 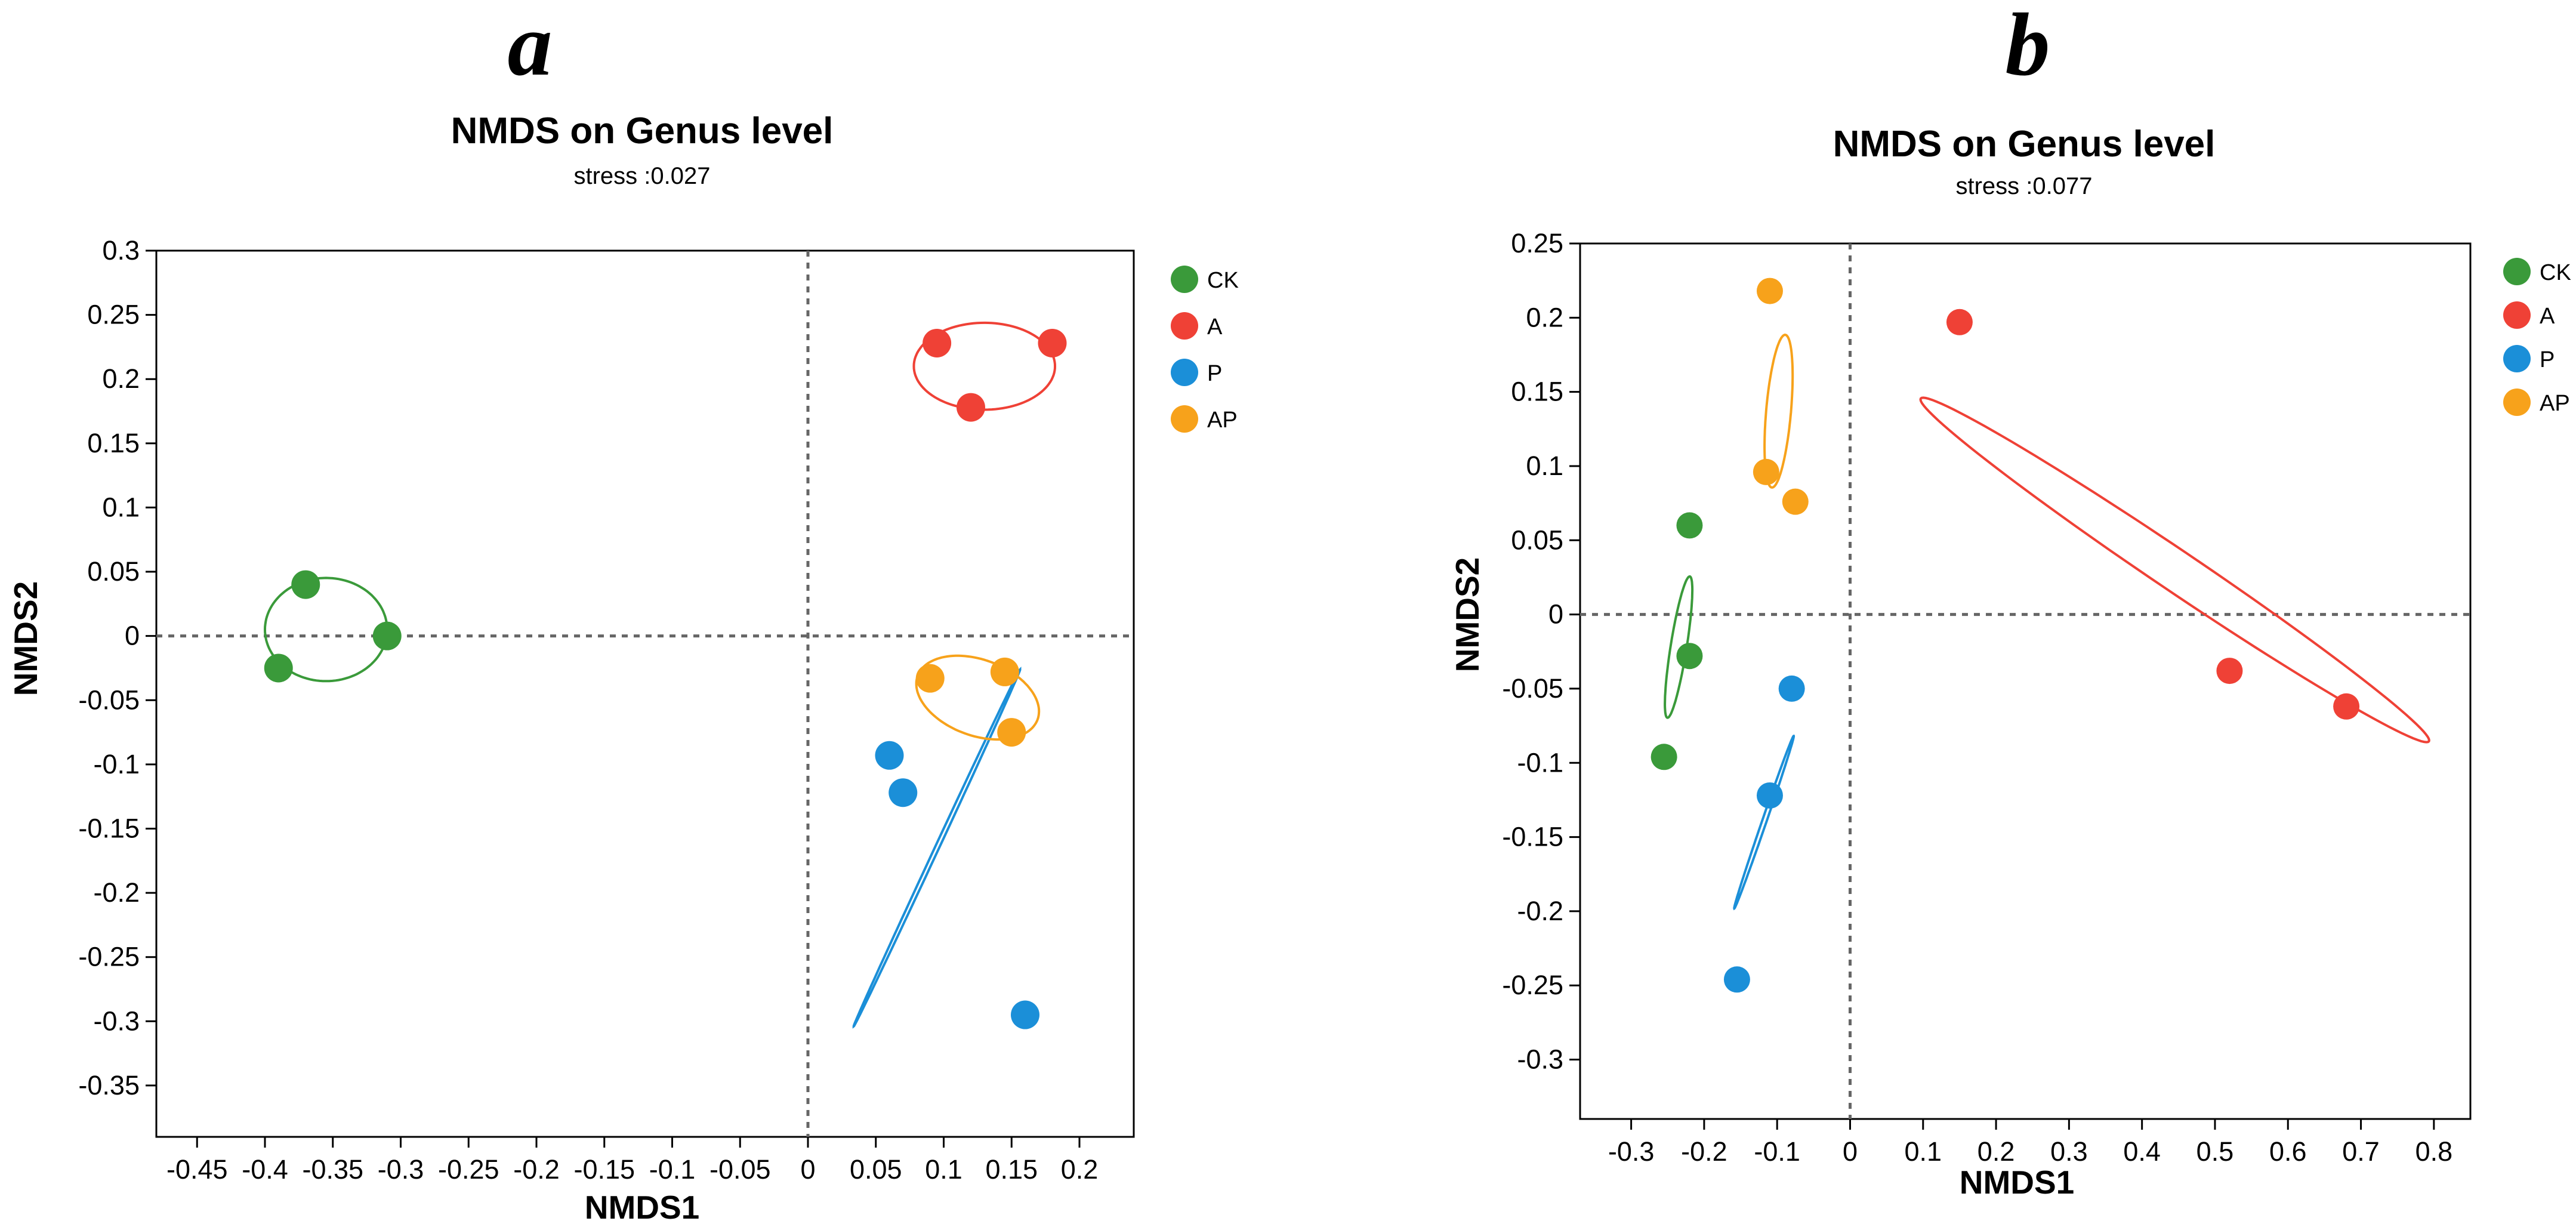 I want to click on panel-a-subtitle: stress :0.027, so click(x=642, y=176).